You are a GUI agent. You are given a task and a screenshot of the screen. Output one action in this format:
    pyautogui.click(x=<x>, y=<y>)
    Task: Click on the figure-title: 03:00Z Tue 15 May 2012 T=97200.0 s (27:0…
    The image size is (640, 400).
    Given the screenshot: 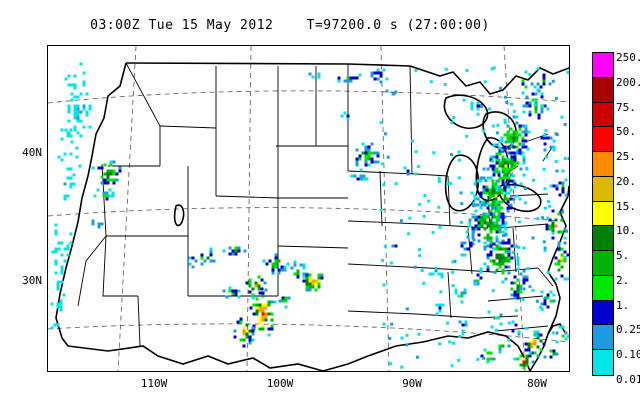 What is the action you would take?
    pyautogui.click(x=290, y=25)
    